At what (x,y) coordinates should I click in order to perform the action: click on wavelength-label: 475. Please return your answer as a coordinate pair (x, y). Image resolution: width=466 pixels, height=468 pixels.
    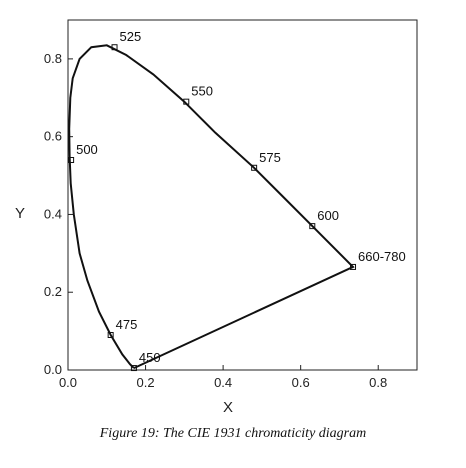
    Looking at the image, I should click on (127, 324).